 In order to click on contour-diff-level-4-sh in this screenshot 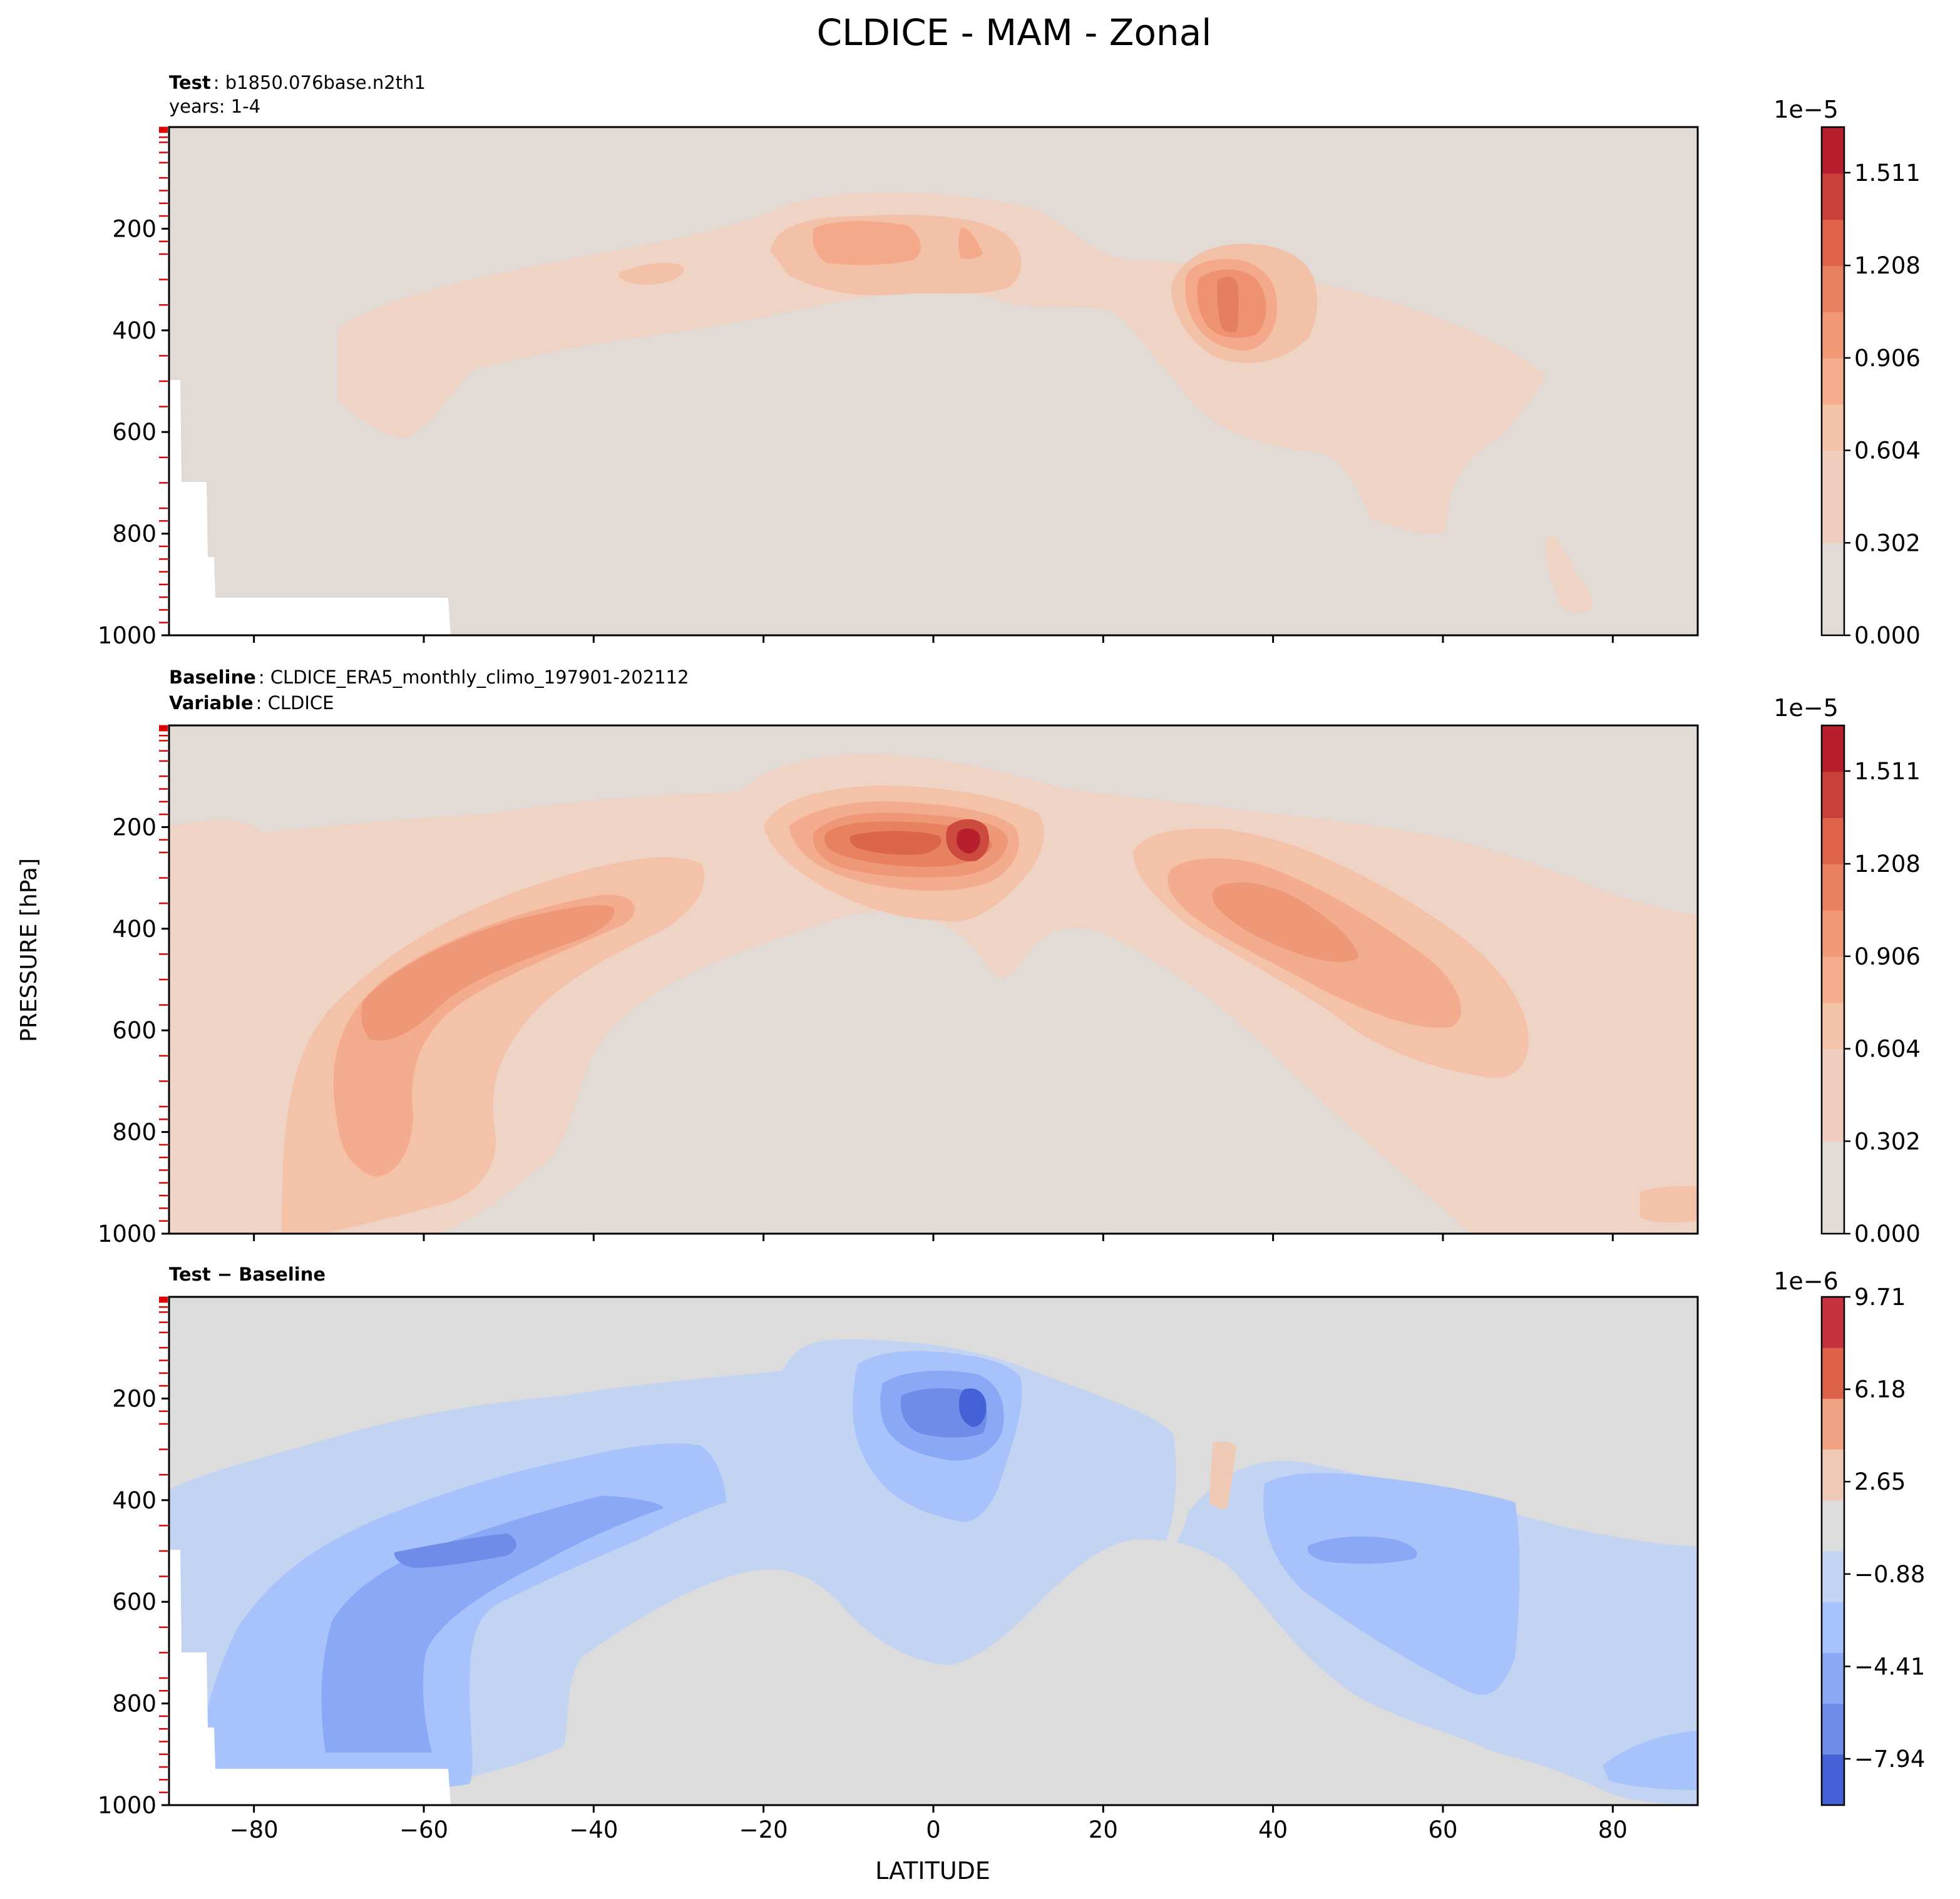, I will do `click(455, 1551)`.